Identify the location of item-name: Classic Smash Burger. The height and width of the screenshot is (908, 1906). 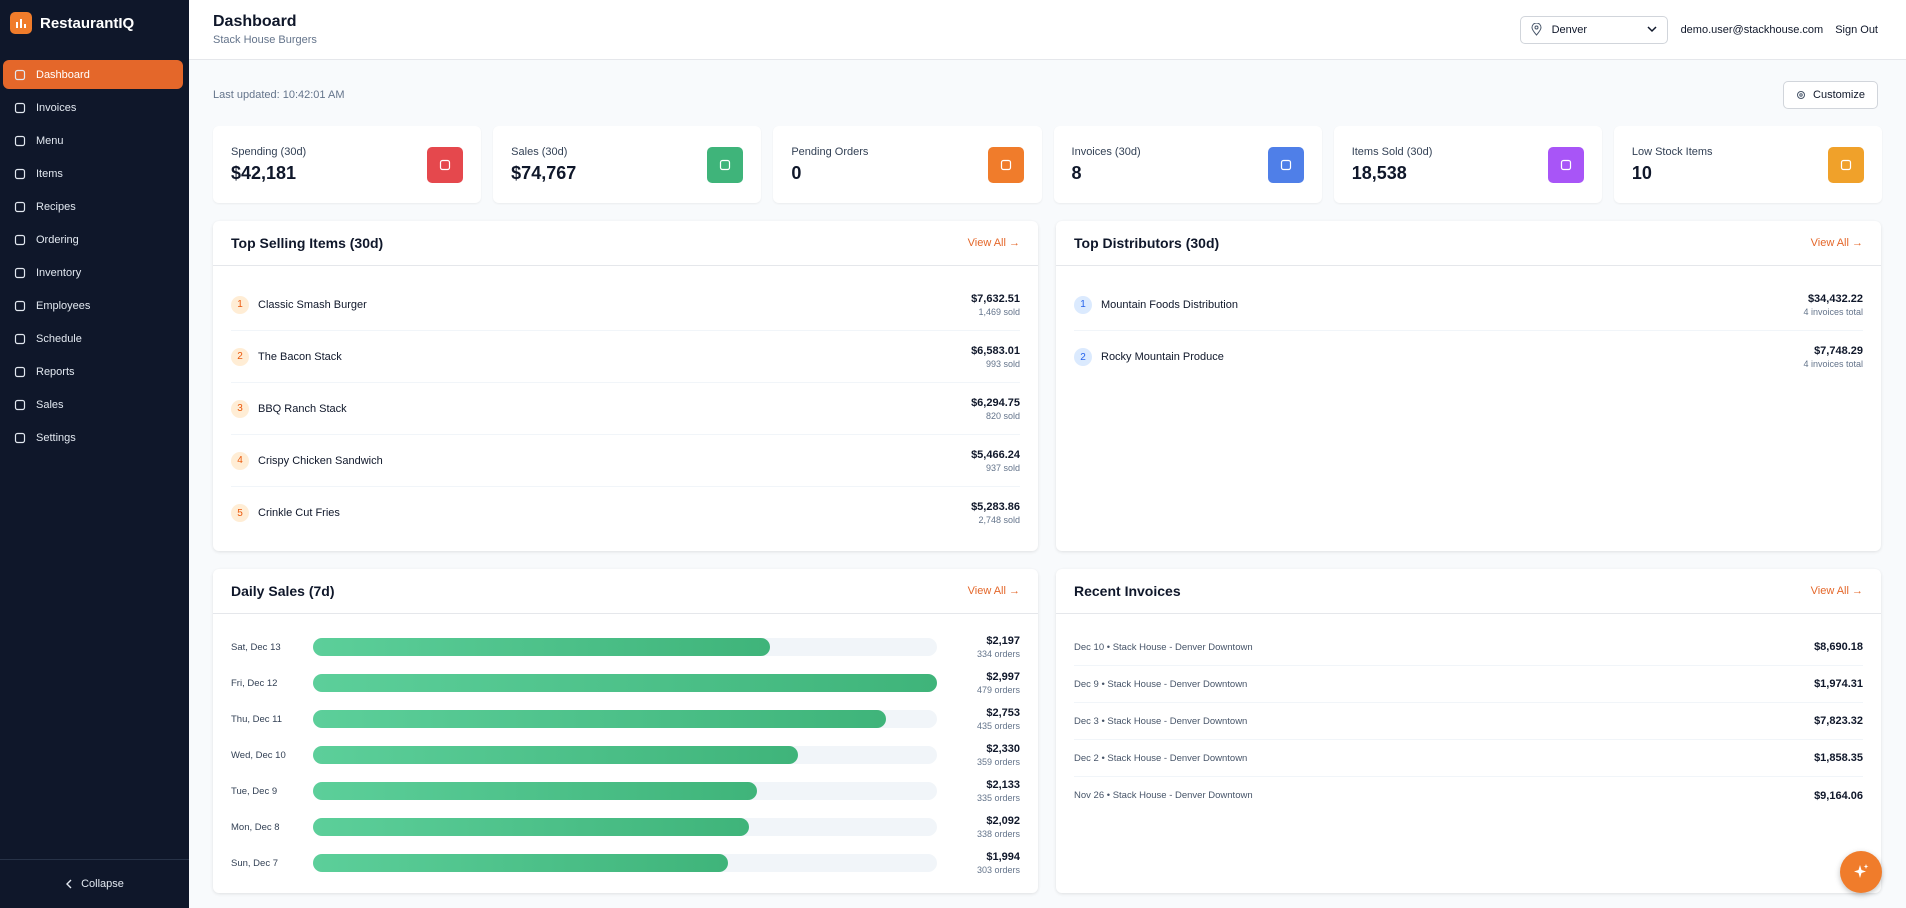
(614, 305).